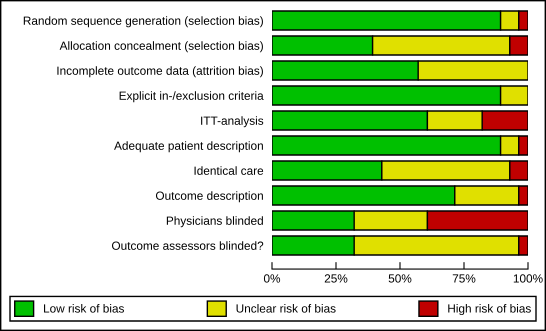 This screenshot has height=331, width=546. What do you see at coordinates (286, 308) in the screenshot?
I see `legend-label: Unclear risk of bias` at bounding box center [286, 308].